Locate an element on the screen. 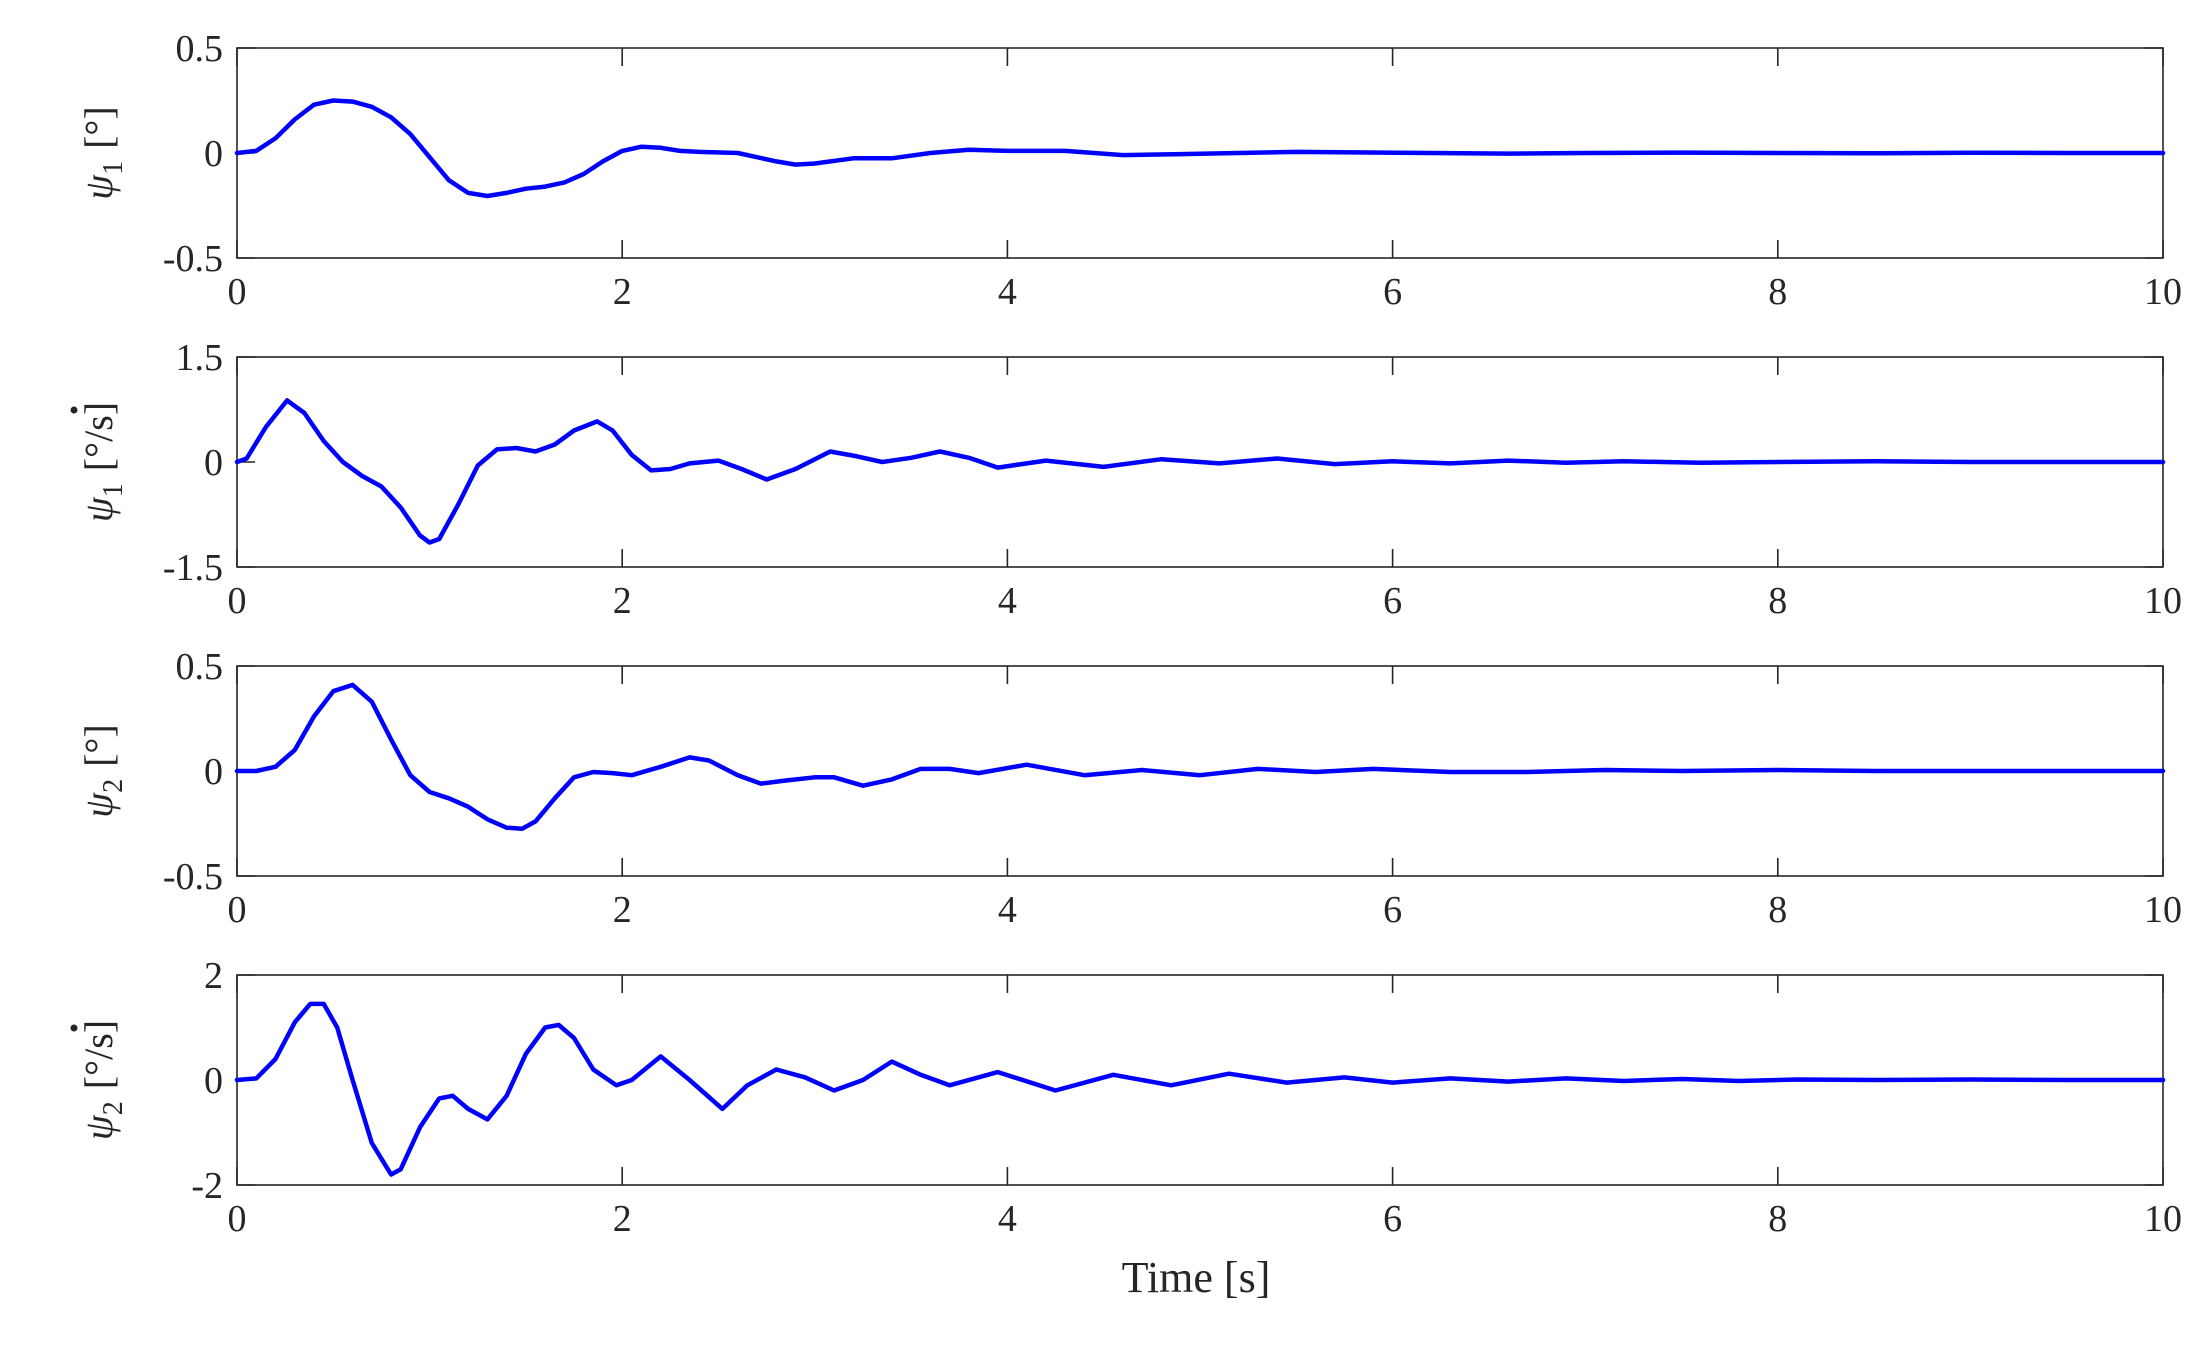 This screenshot has height=1364, width=2211. y-tick-label: -2 is located at coordinates (207, 1186).